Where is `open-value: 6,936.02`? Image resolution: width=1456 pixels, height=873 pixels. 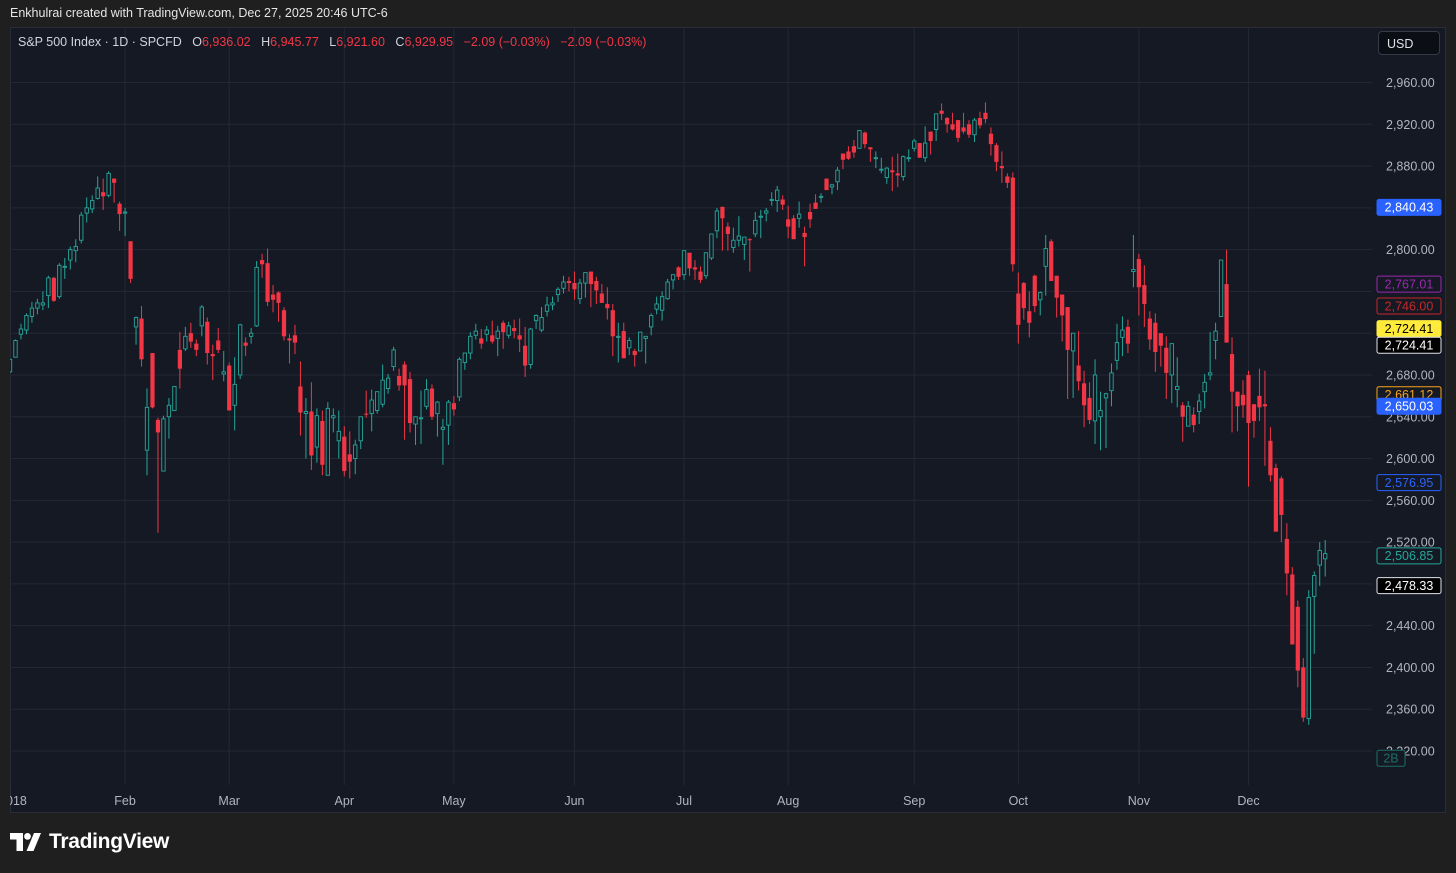
open-value: 6,936.02 is located at coordinates (226, 42).